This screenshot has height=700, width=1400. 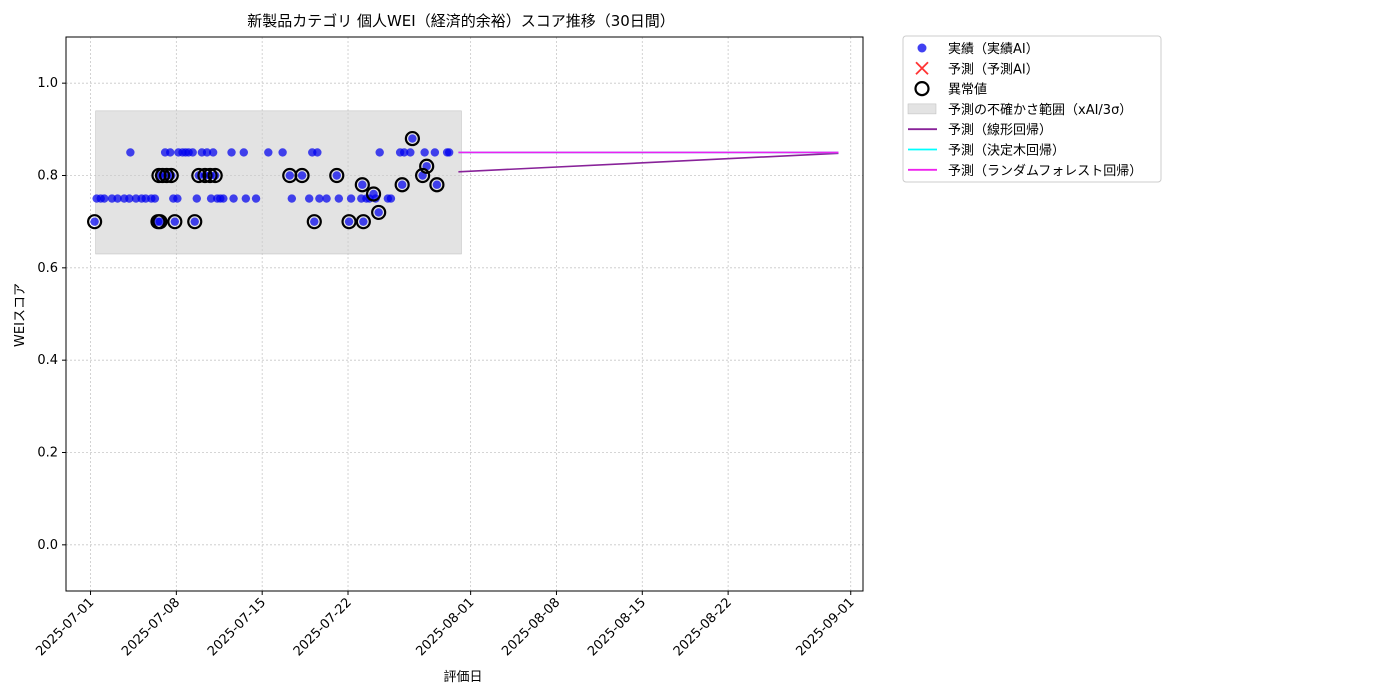 What do you see at coordinates (47, 545) in the screenshot?
I see `y-tick-label: 0.0` at bounding box center [47, 545].